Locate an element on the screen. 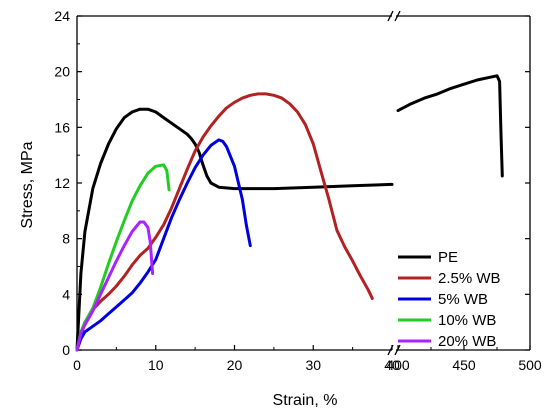 Image resolution: width=550 pixels, height=413 pixels. y-axis-title: Stress, MPa is located at coordinates (27, 184).